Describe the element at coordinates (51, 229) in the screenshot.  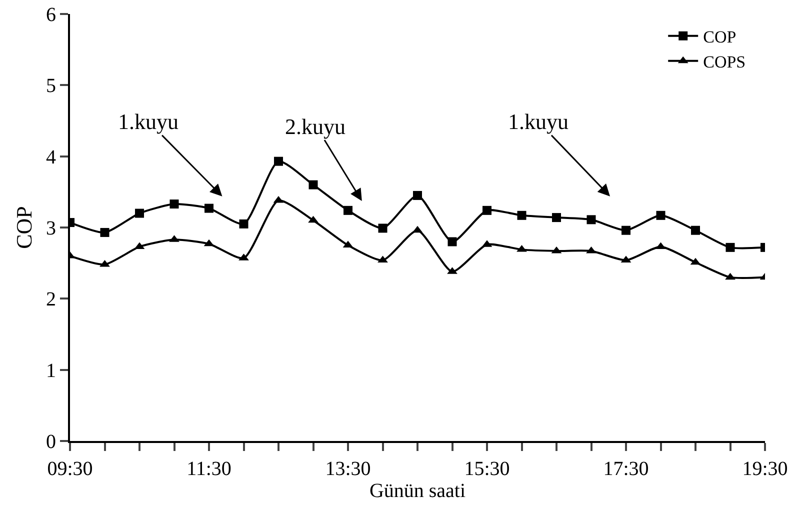
I see `y-tick-label: 3` at that location.